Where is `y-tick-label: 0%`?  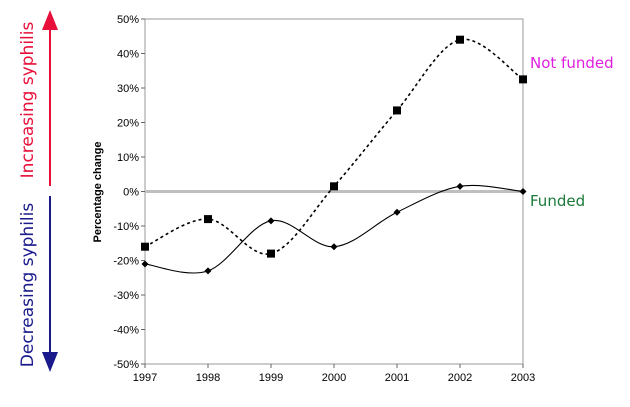 y-tick-label: 0% is located at coordinates (131, 193).